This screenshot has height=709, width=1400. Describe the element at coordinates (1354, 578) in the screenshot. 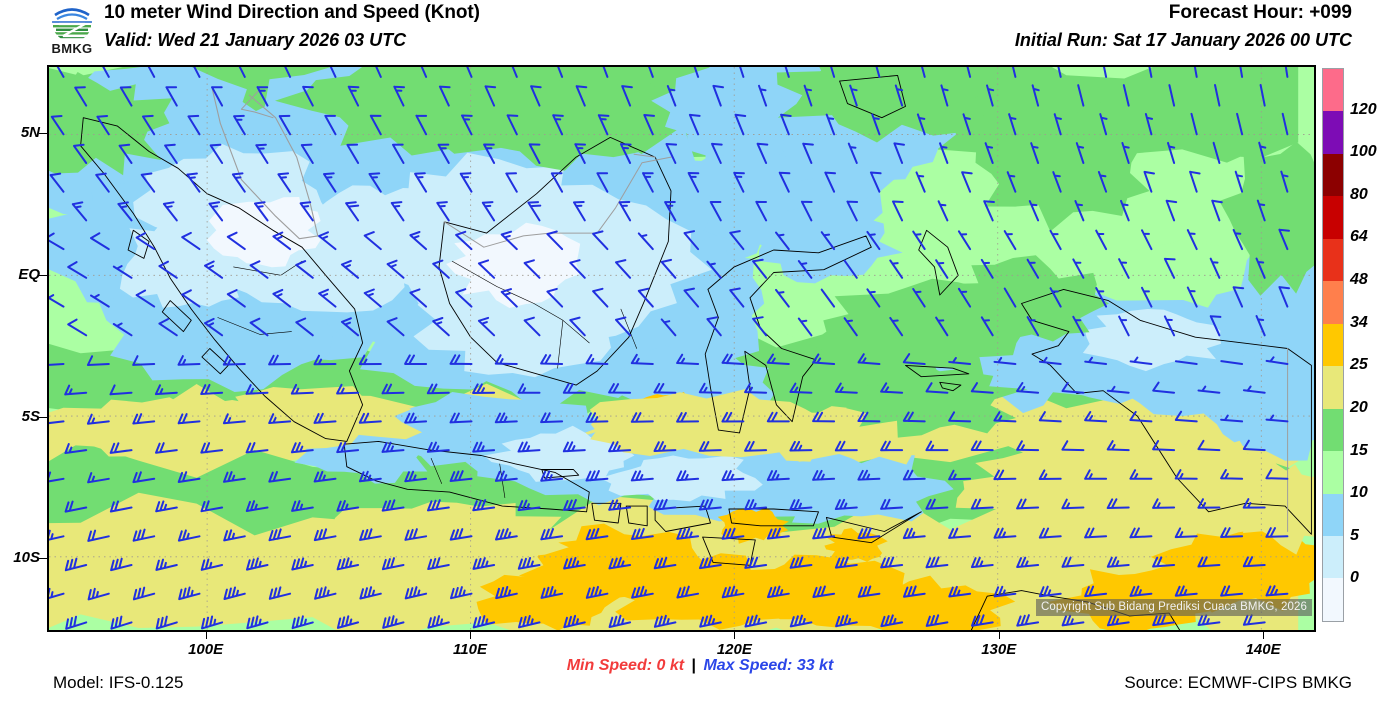

I see `colorbar-tick-label: 0` at that location.